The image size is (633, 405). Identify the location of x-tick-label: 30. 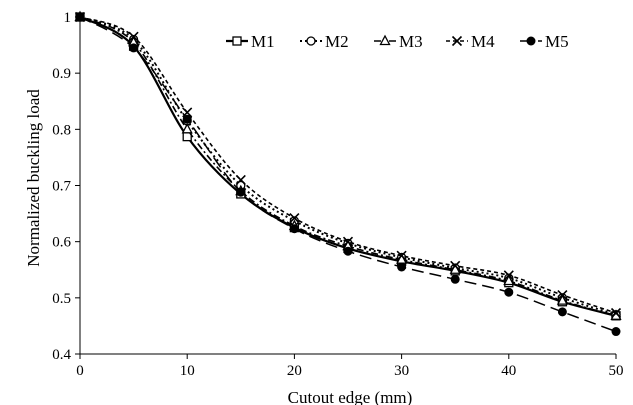
(401, 371).